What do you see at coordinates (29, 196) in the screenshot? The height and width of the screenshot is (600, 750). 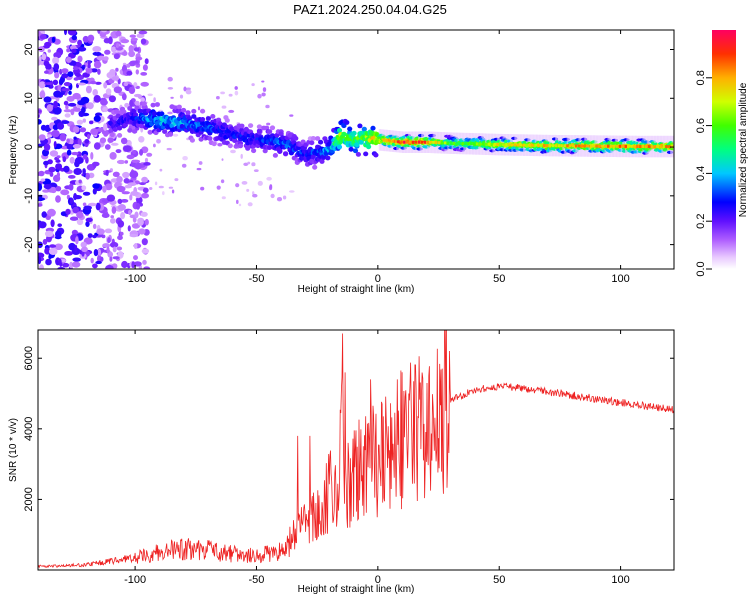 I see `y-tick-label: -10` at bounding box center [29, 196].